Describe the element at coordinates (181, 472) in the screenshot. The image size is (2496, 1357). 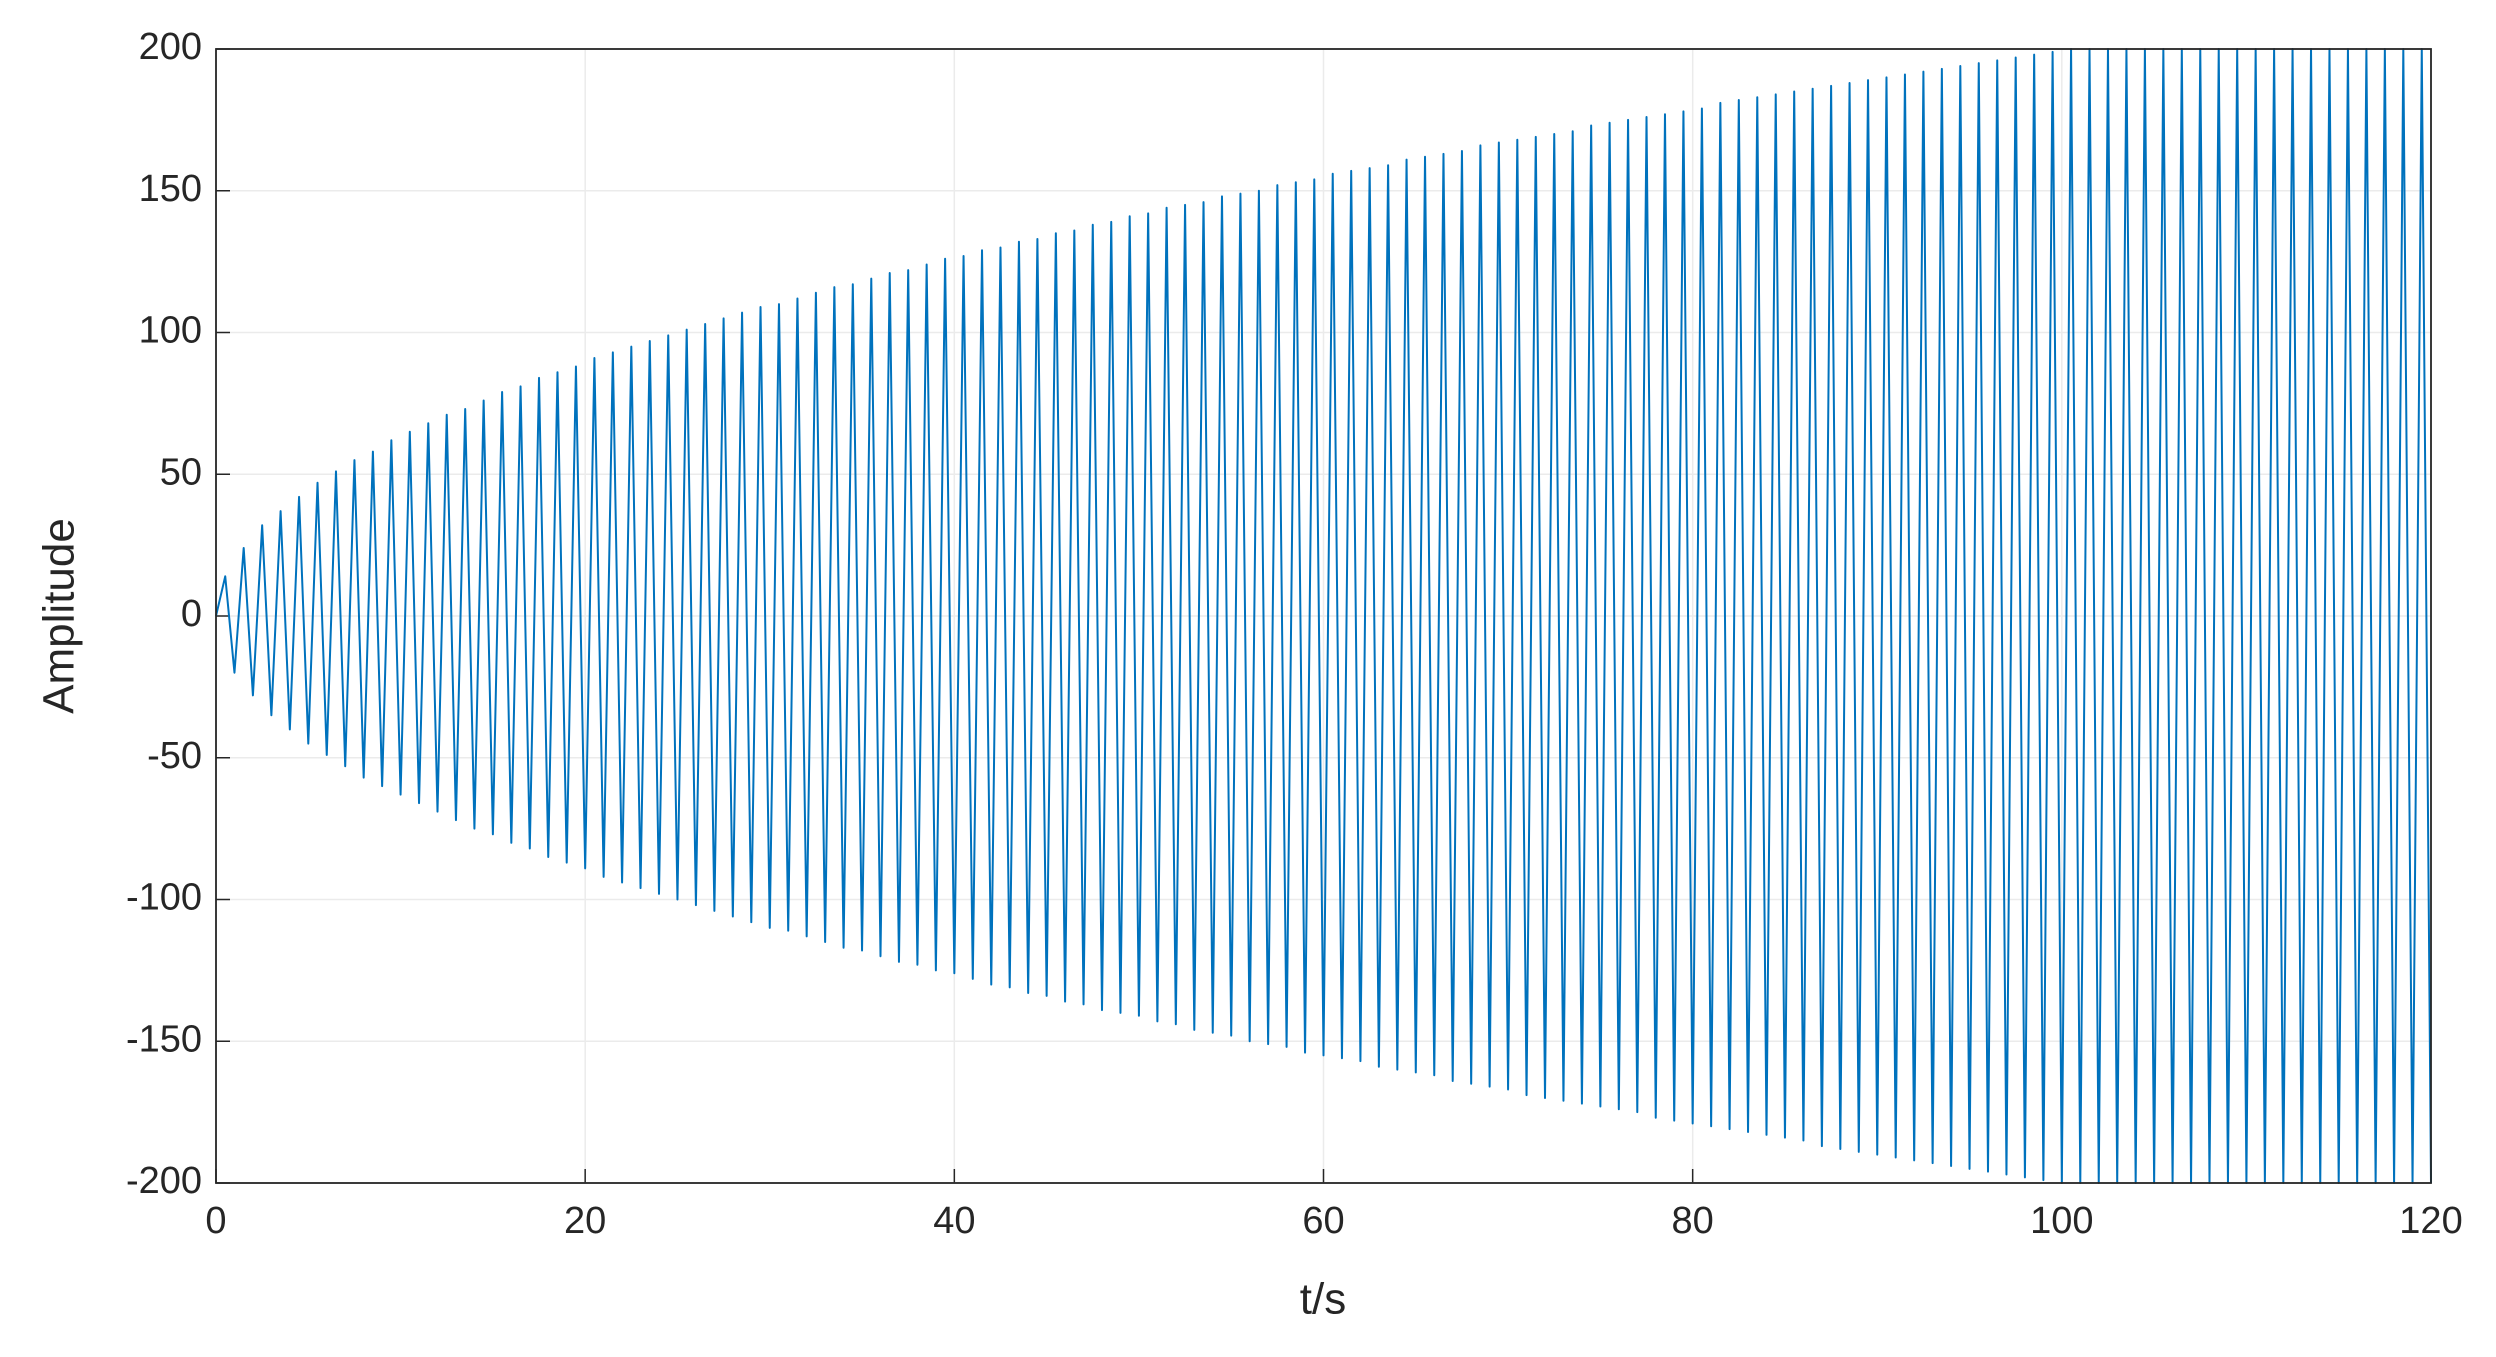
I see `y-tick-label: 50` at that location.